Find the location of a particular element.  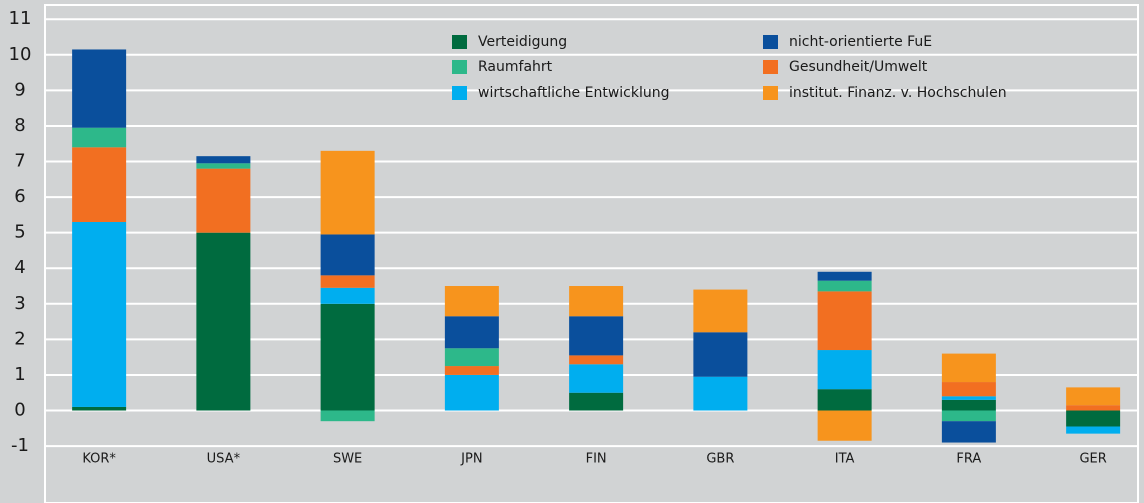

y-tick-label: 7 is located at coordinates (19, 161).